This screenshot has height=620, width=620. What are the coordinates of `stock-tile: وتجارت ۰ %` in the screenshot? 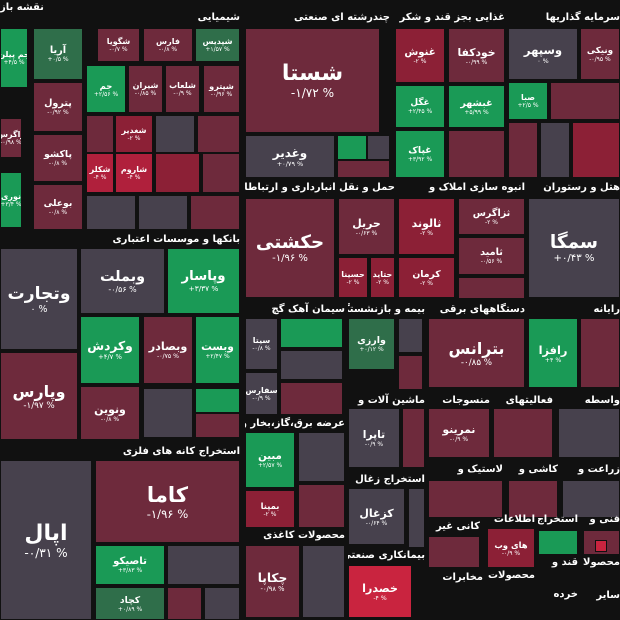 It's located at (39, 299).